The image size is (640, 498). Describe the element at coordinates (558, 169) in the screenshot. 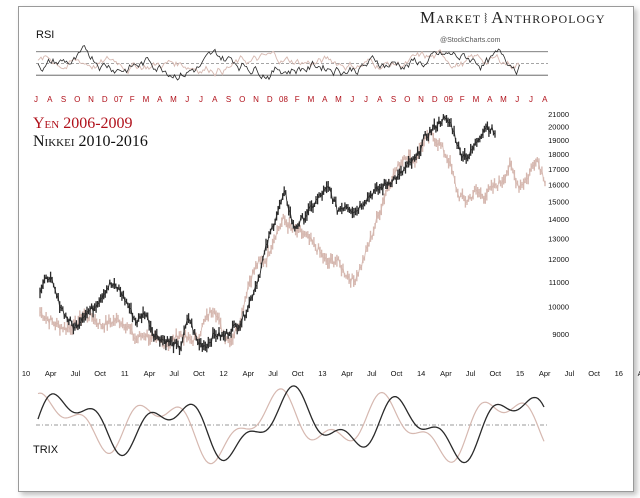

I see `y-tick-label: 17000` at that location.